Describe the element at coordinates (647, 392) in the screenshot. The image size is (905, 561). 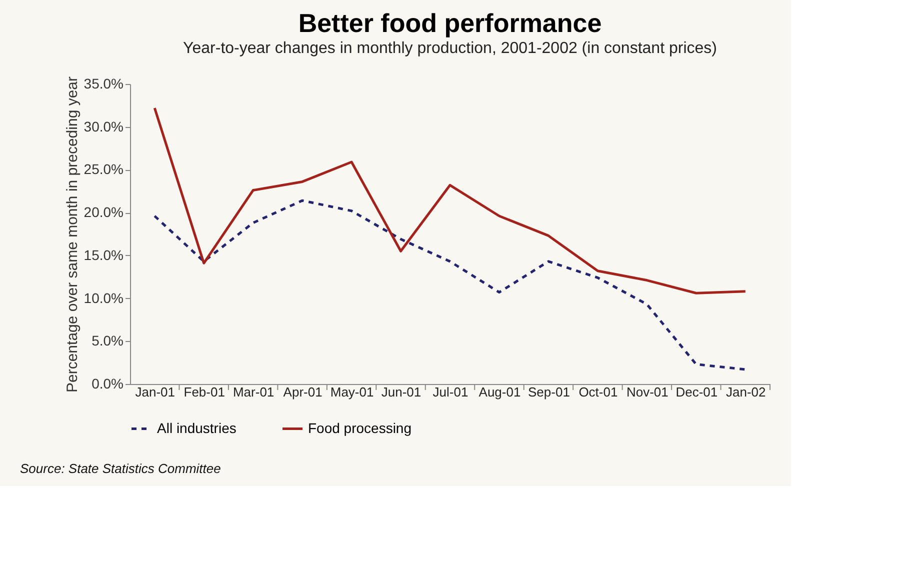
I see `x-tick-label: Nov-01` at that location.